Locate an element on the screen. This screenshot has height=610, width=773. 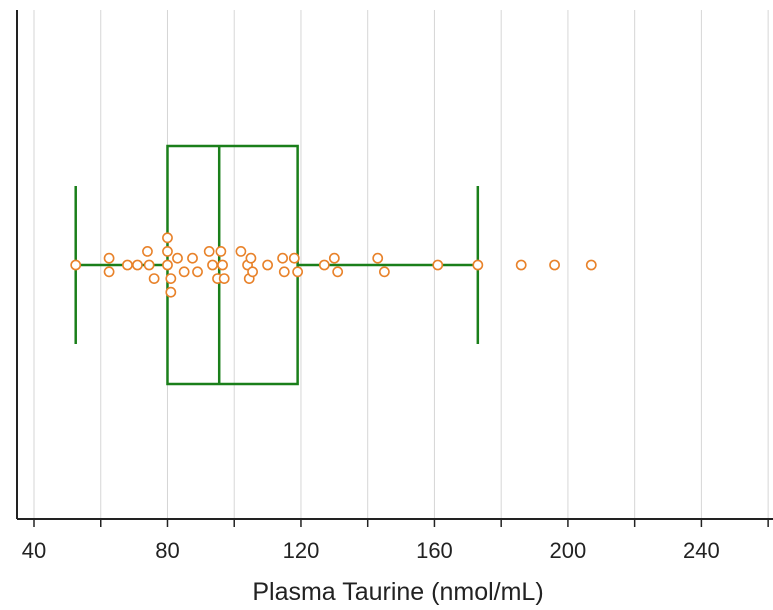
data-points is located at coordinates (333, 265).